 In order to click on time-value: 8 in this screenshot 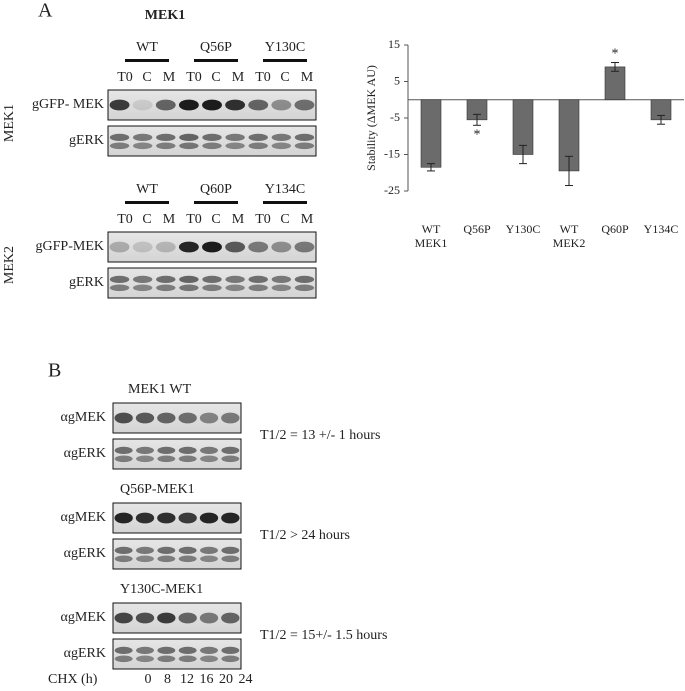, I will do `click(167, 679)`.